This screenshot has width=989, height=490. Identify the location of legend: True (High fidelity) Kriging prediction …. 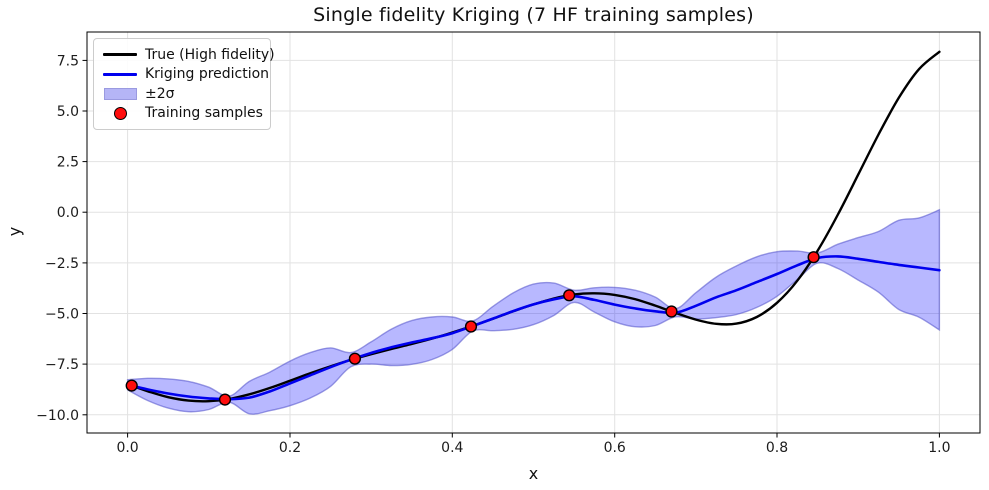
(184, 84).